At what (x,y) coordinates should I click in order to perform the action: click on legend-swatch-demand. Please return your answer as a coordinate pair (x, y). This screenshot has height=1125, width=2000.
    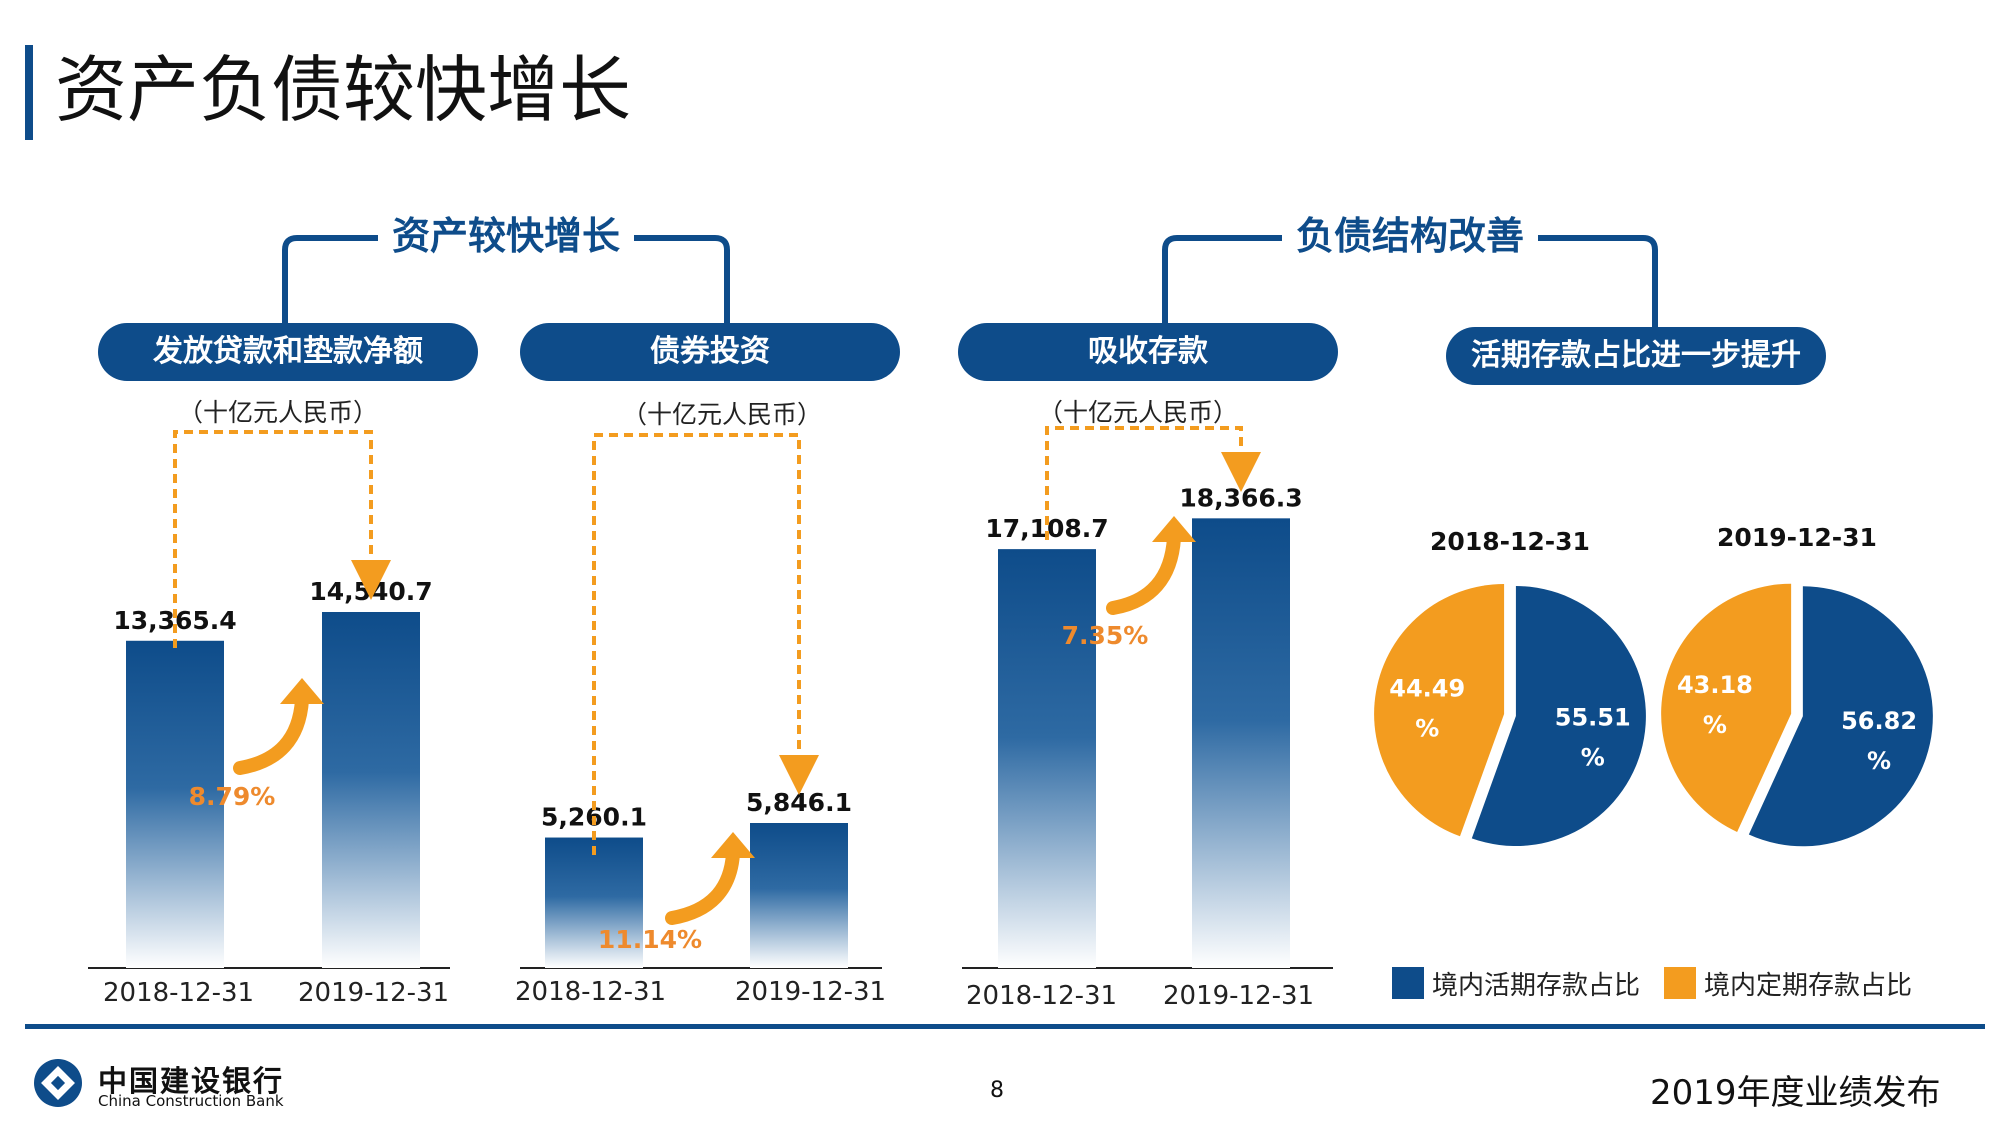
    Looking at the image, I should click on (1408, 983).